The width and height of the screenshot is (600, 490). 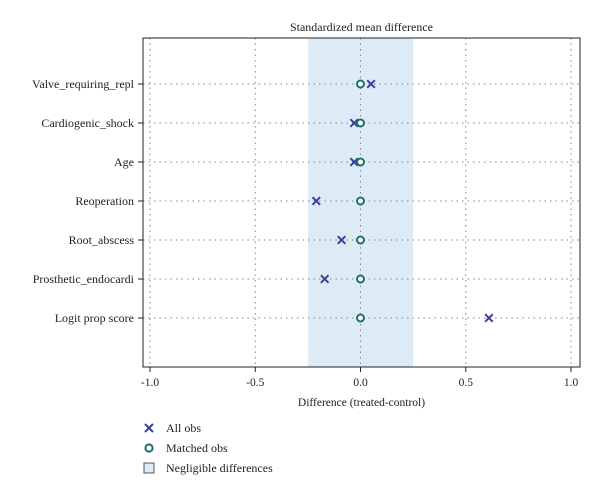 I want to click on y-tick-label: Prosthetic_endocardi, so click(x=84, y=279).